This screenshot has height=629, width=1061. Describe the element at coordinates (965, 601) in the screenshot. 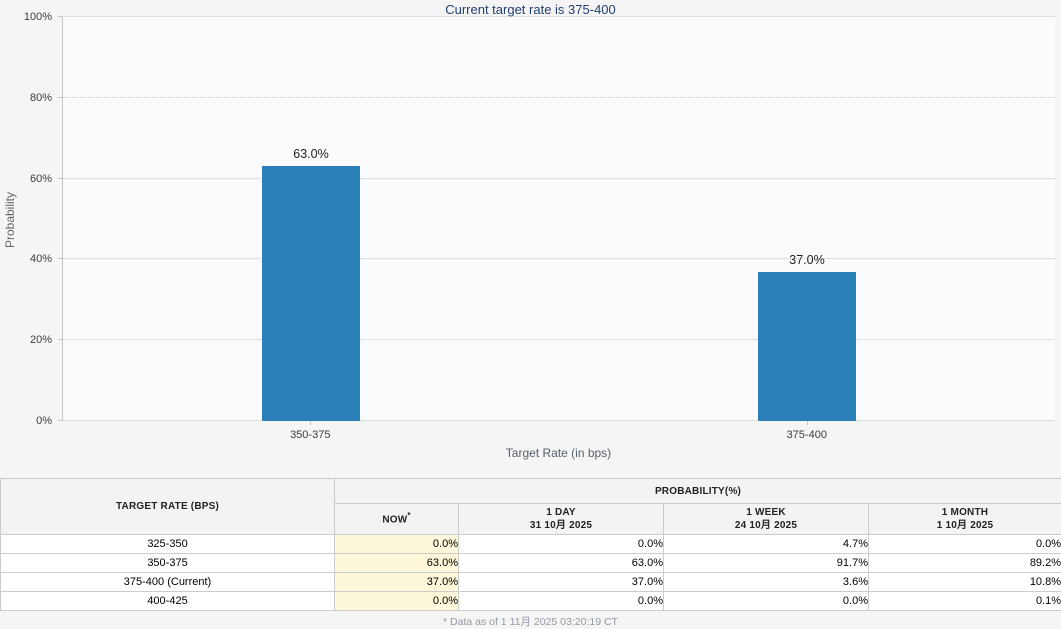

I see `probability-cell: 0.1%` at that location.